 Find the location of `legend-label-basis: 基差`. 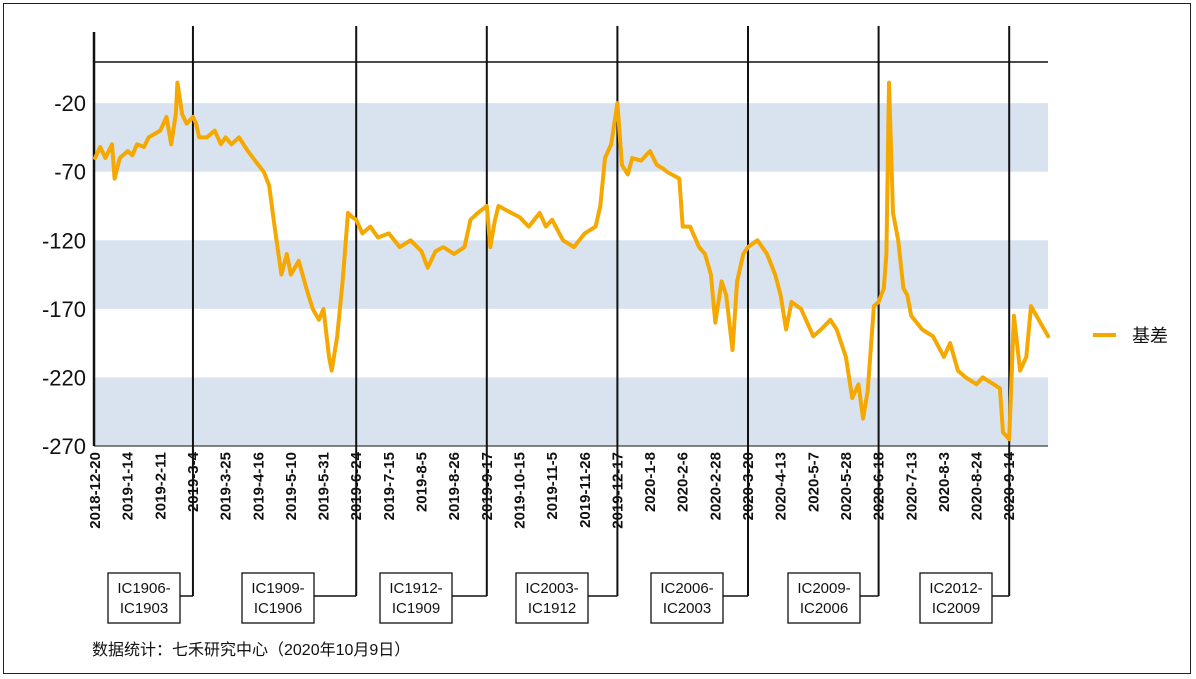

legend-label-basis: 基差 is located at coordinates (1150, 336).